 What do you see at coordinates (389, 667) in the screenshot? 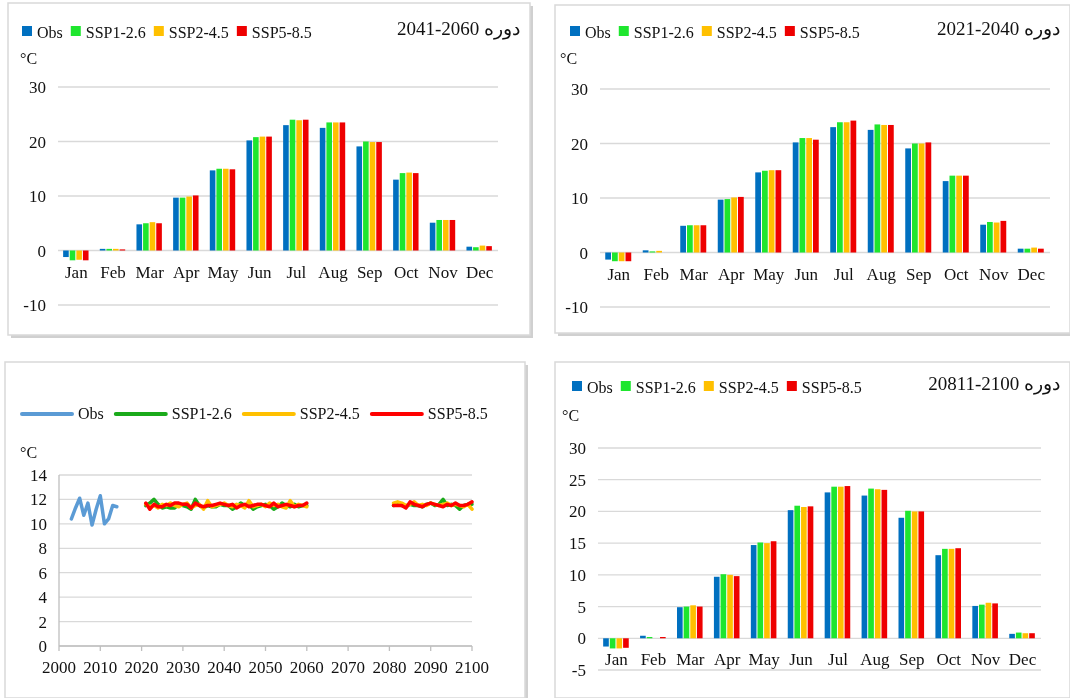
I see `x-tick-label: 2080` at bounding box center [389, 667].